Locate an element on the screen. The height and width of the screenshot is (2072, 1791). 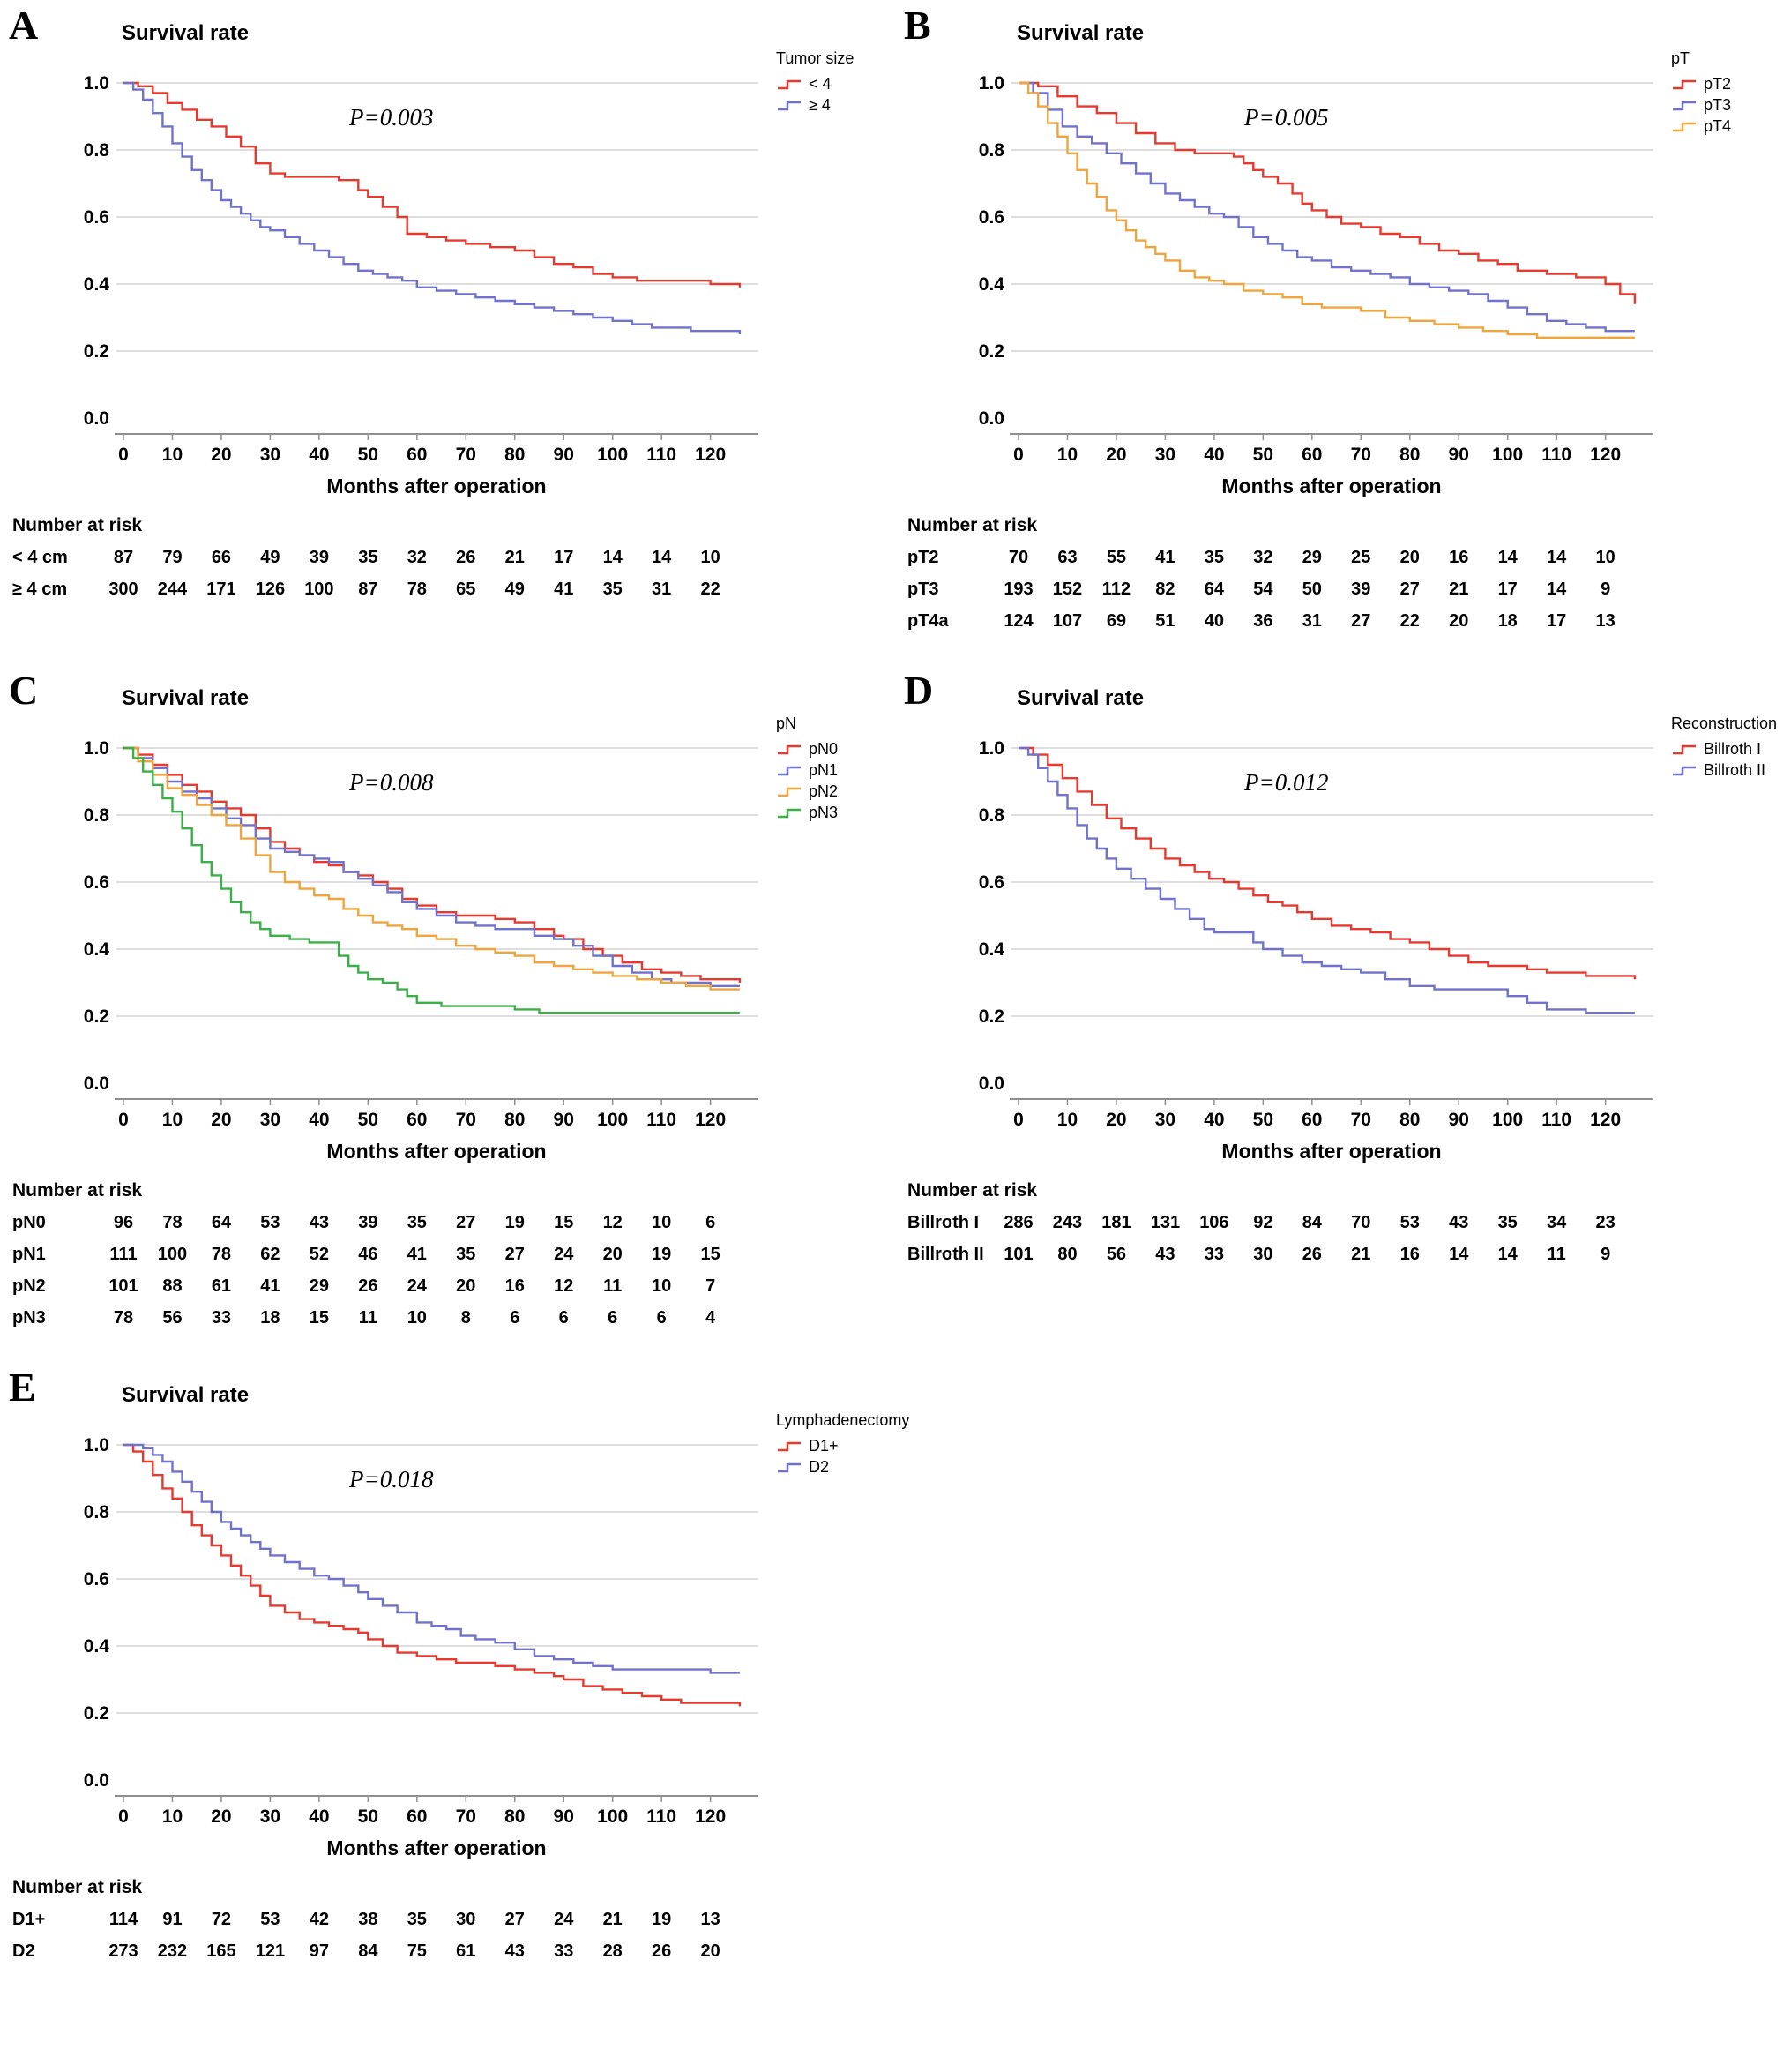
panel-letter-b: B is located at coordinates (917, 25).